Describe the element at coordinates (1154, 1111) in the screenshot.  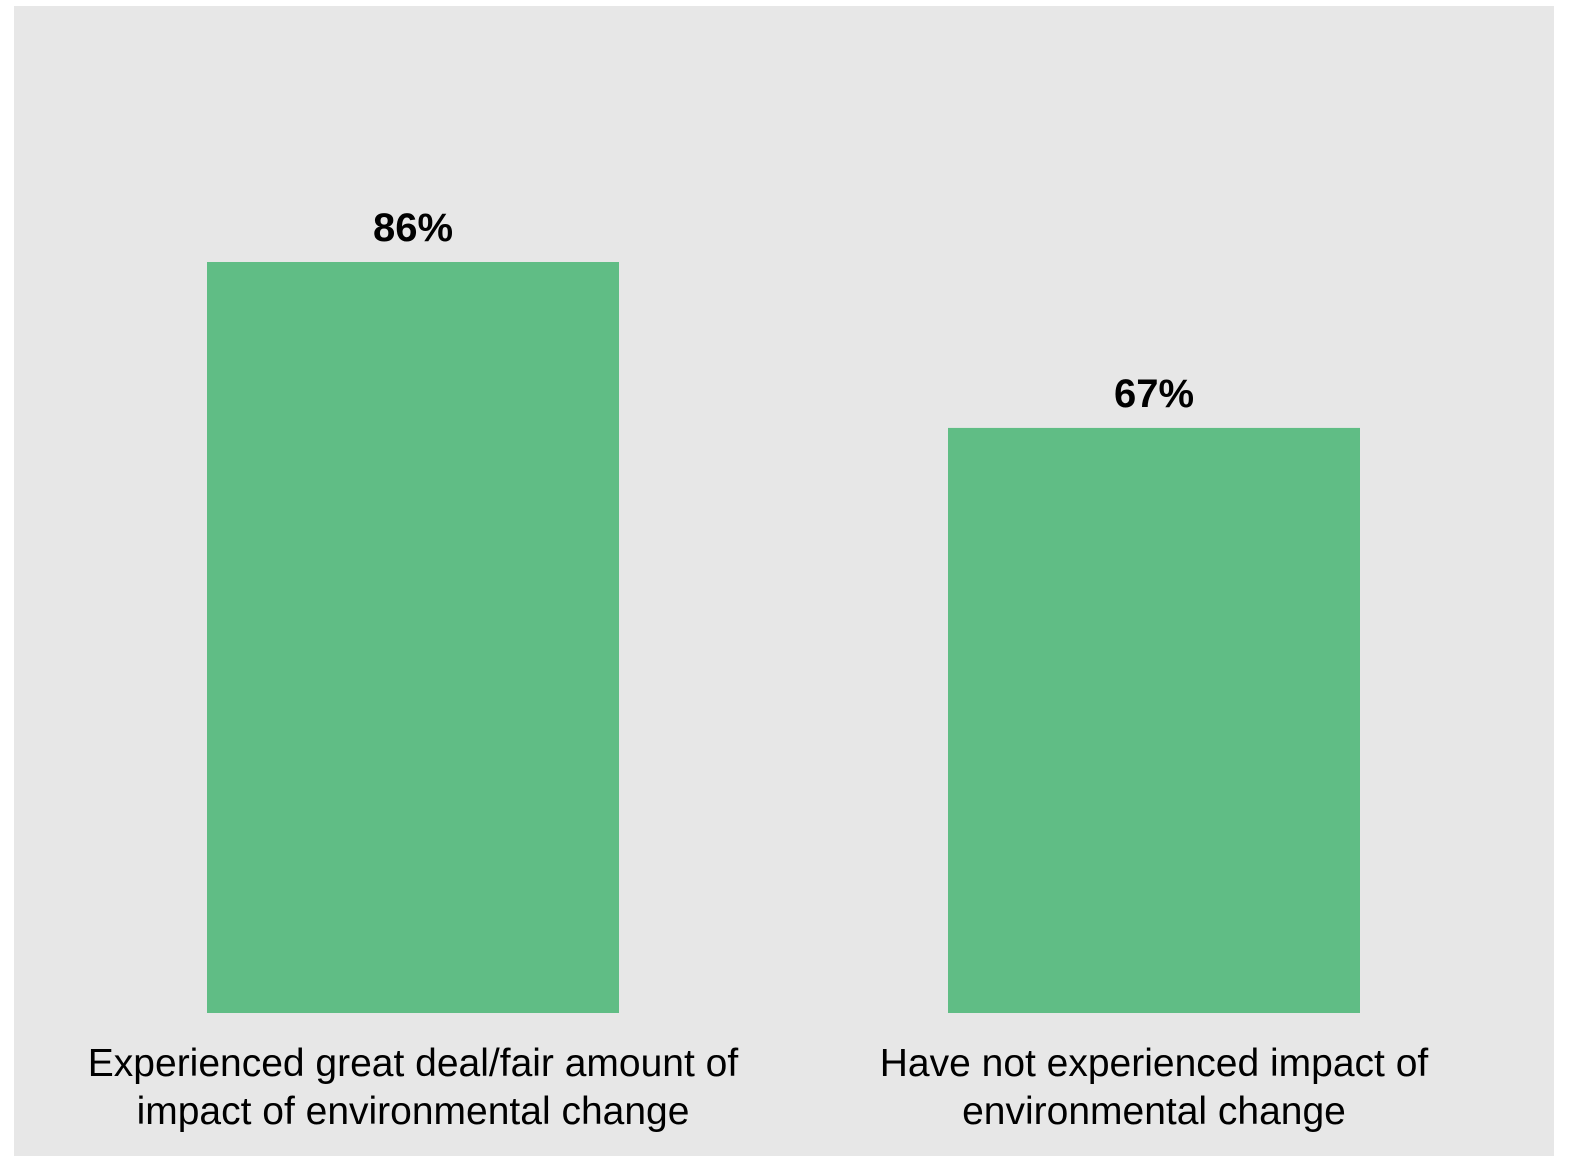
I see `category-label-2-line-2: environmental change` at that location.